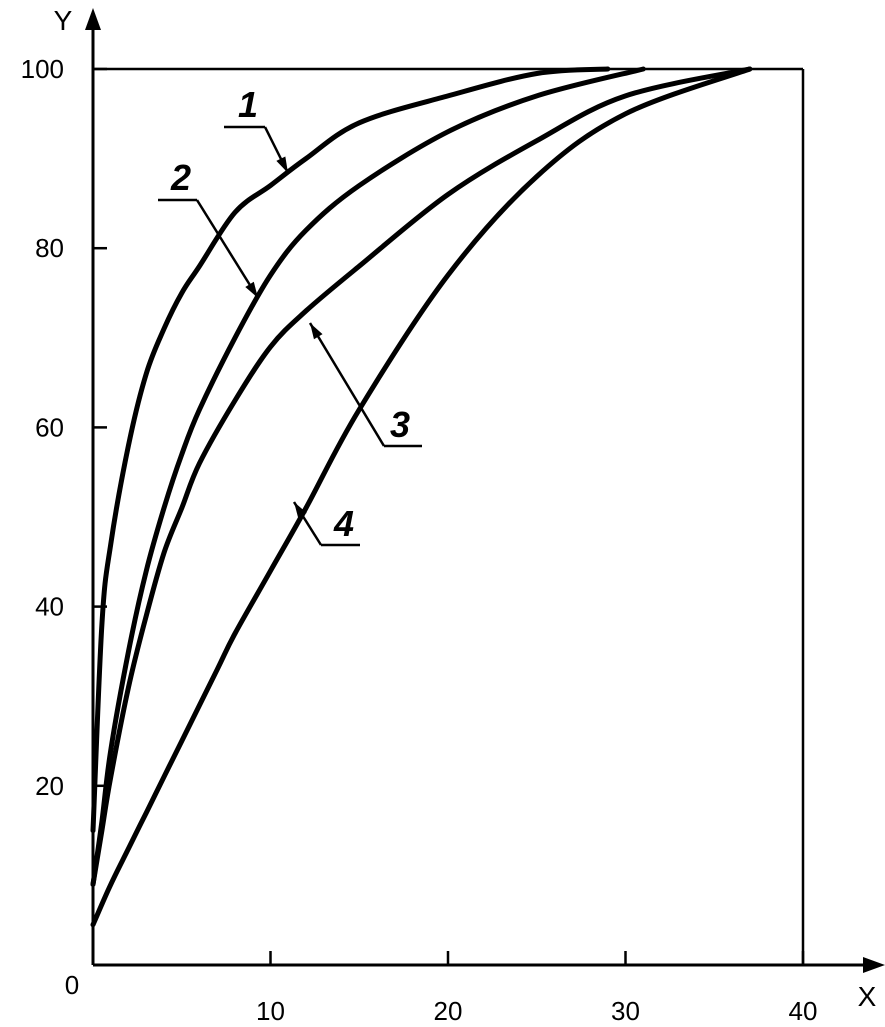 The width and height of the screenshot is (885, 1027). Describe the element at coordinates (49, 786) in the screenshot. I see `y-tick-label: 20` at that location.